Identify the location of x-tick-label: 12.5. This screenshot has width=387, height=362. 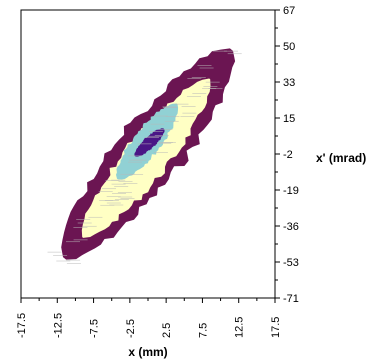
(240, 327).